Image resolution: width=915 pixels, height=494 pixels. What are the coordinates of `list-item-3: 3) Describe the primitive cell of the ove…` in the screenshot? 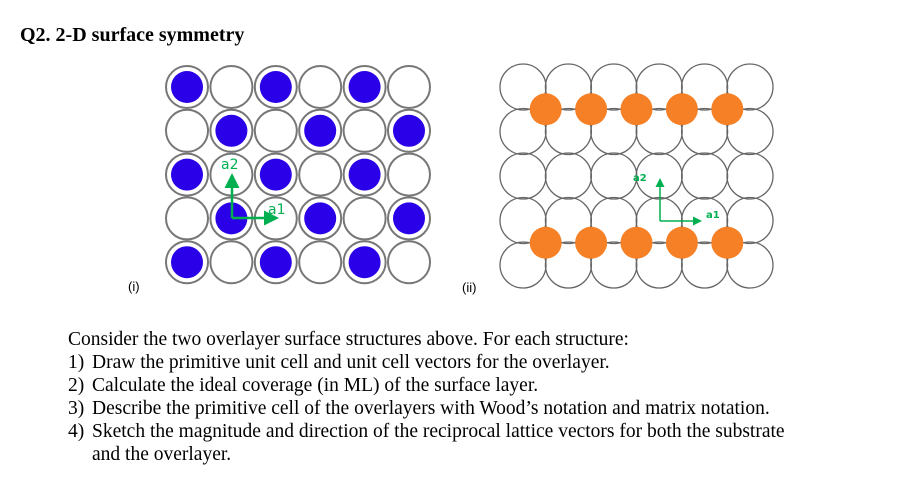 It's located at (419, 408).